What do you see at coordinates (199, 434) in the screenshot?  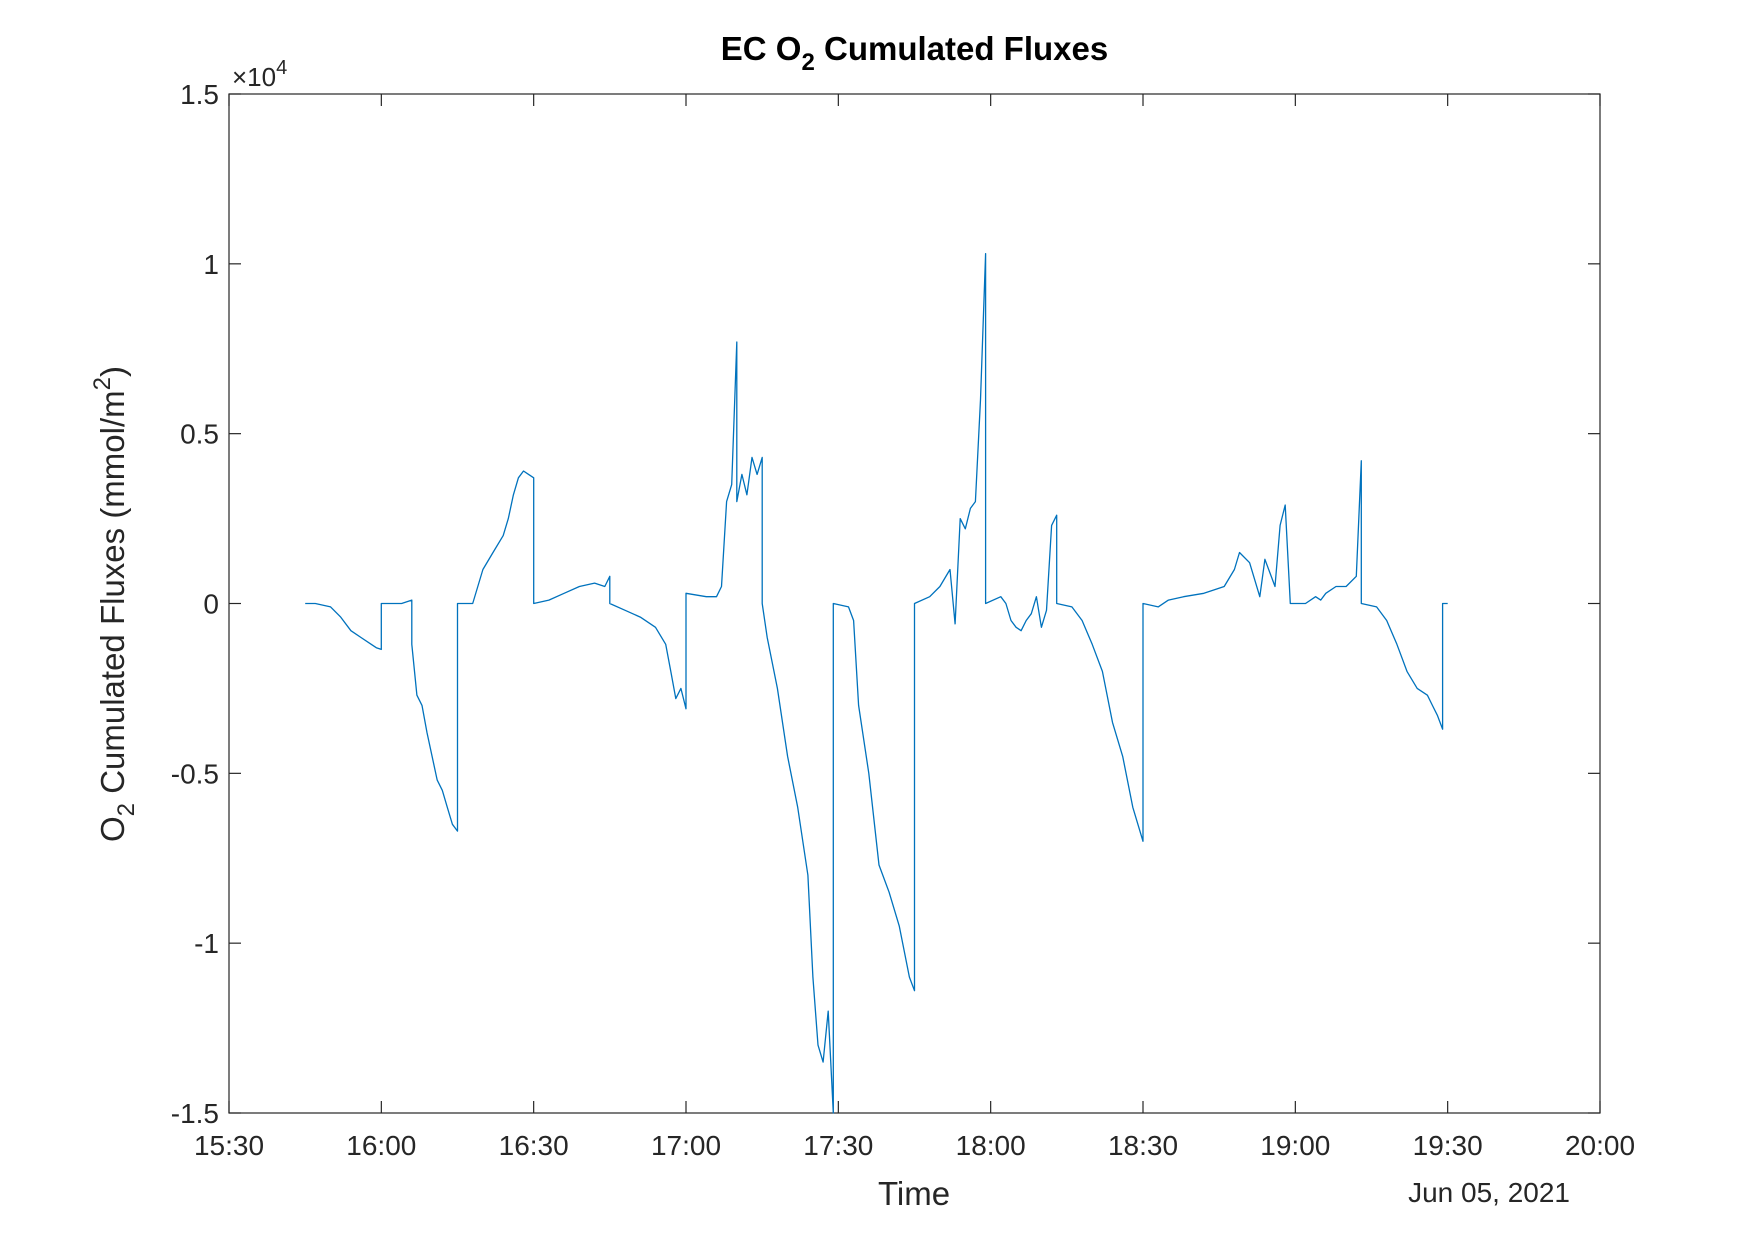 I see `y-tick-label: 0.5` at bounding box center [199, 434].